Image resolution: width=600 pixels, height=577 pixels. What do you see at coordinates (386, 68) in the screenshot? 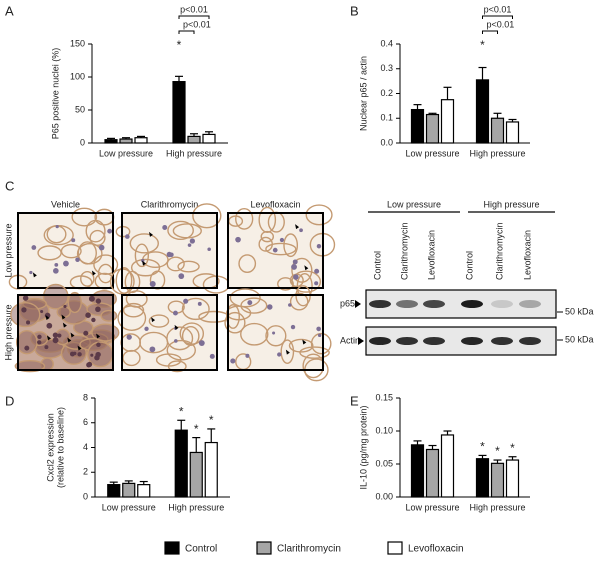
I see `y-tick-label: 0.3` at bounding box center [386, 68].